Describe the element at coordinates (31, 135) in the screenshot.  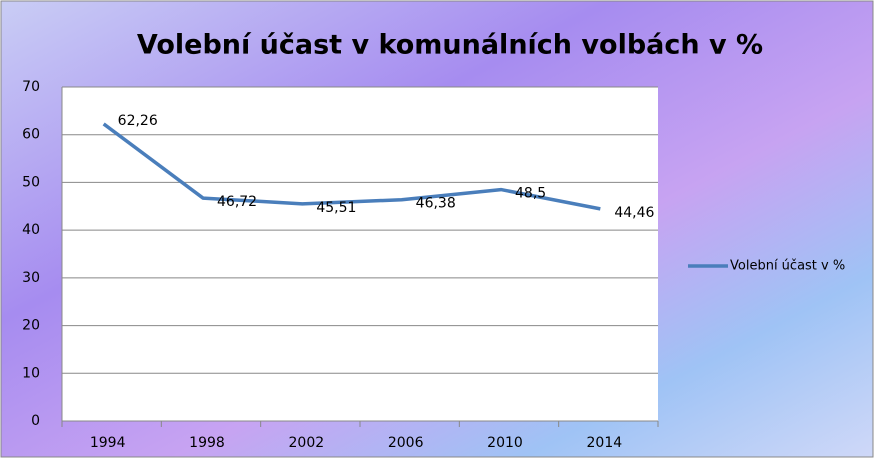
I see `y-tick-label: 60` at that location.